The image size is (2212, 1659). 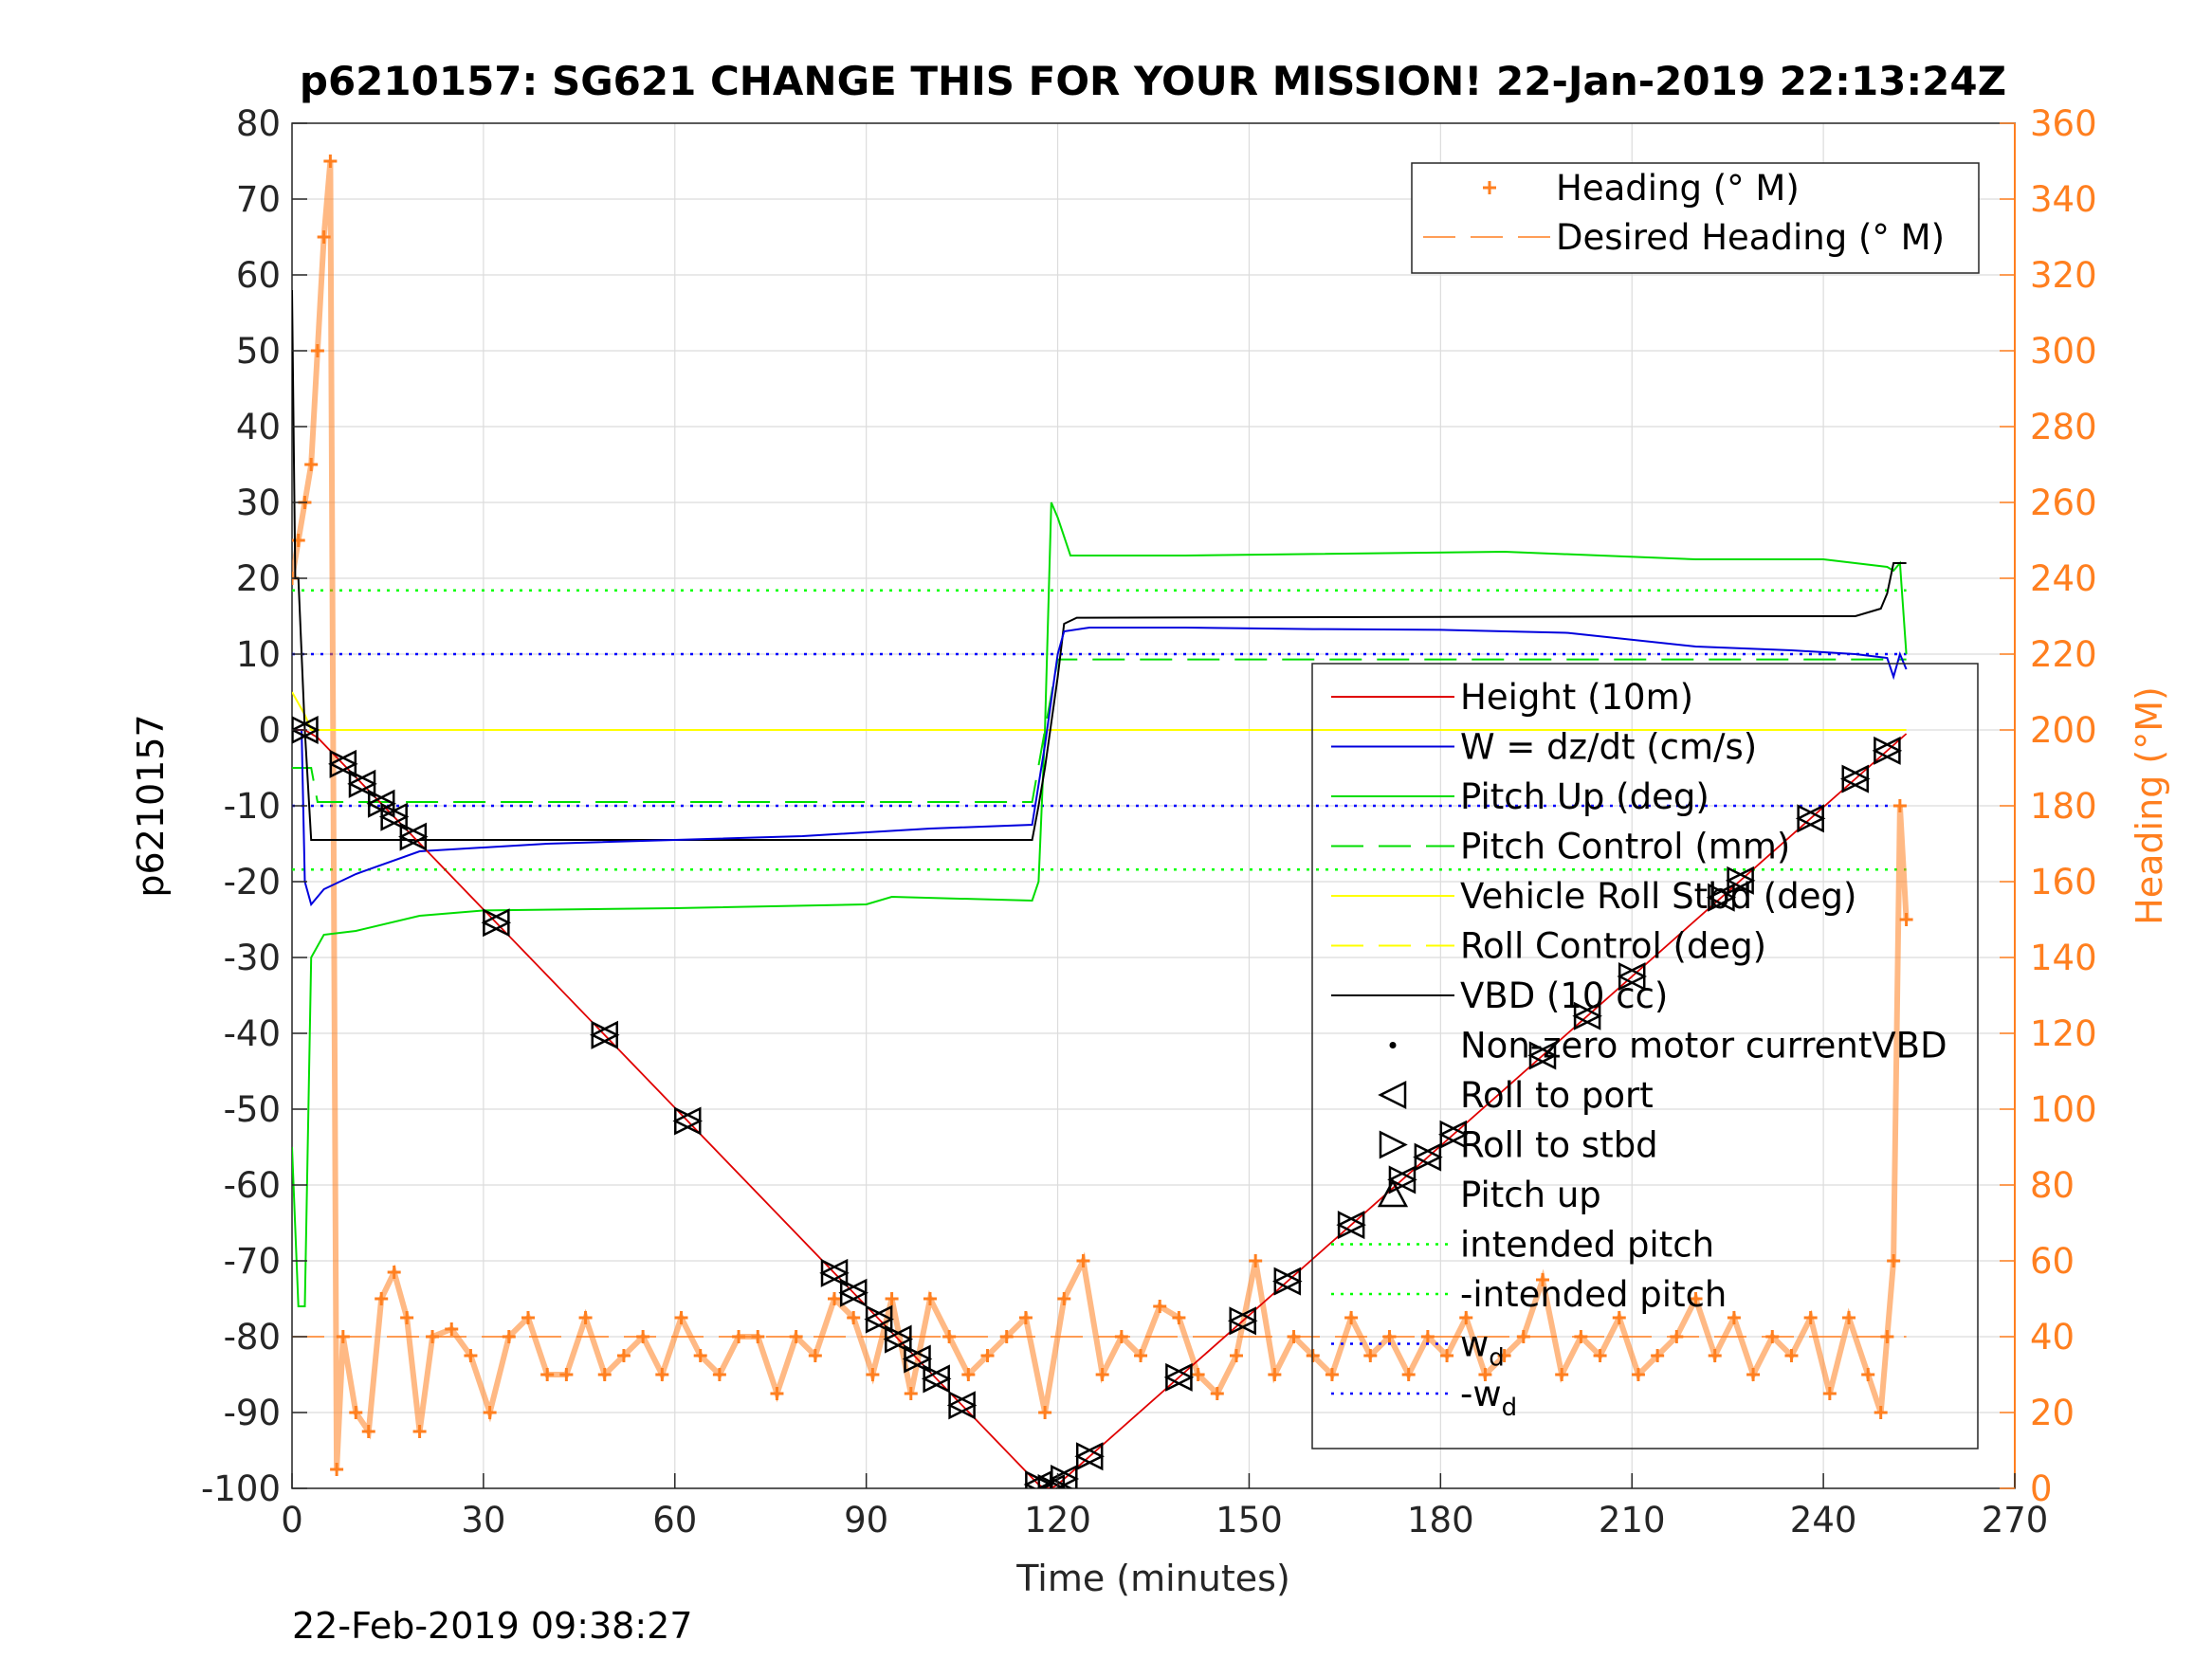 I want to click on x-tick-label: 150, so click(x=1249, y=1520).